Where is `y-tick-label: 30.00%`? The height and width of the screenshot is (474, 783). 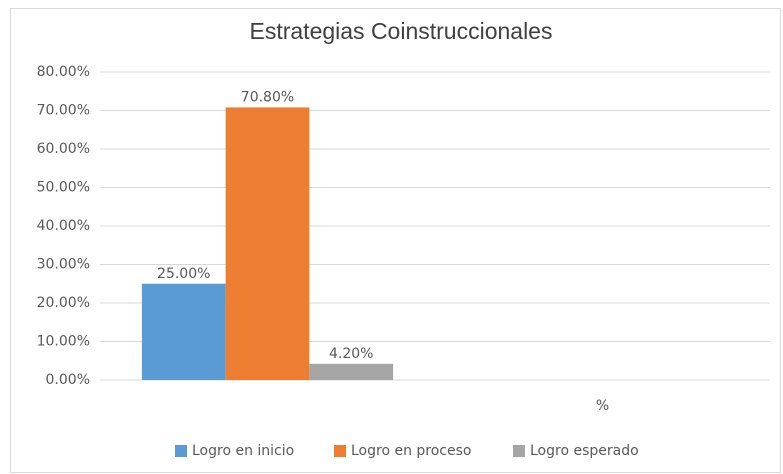 y-tick-label: 30.00% is located at coordinates (63, 265).